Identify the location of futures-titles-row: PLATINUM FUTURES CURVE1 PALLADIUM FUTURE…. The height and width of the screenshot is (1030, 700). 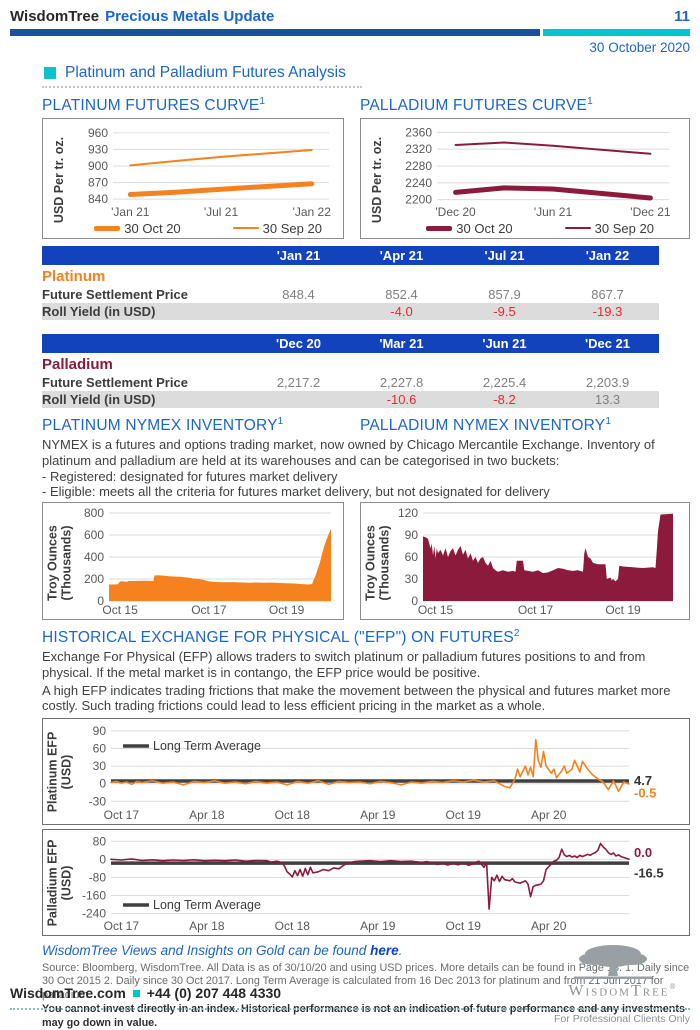
(366, 105).